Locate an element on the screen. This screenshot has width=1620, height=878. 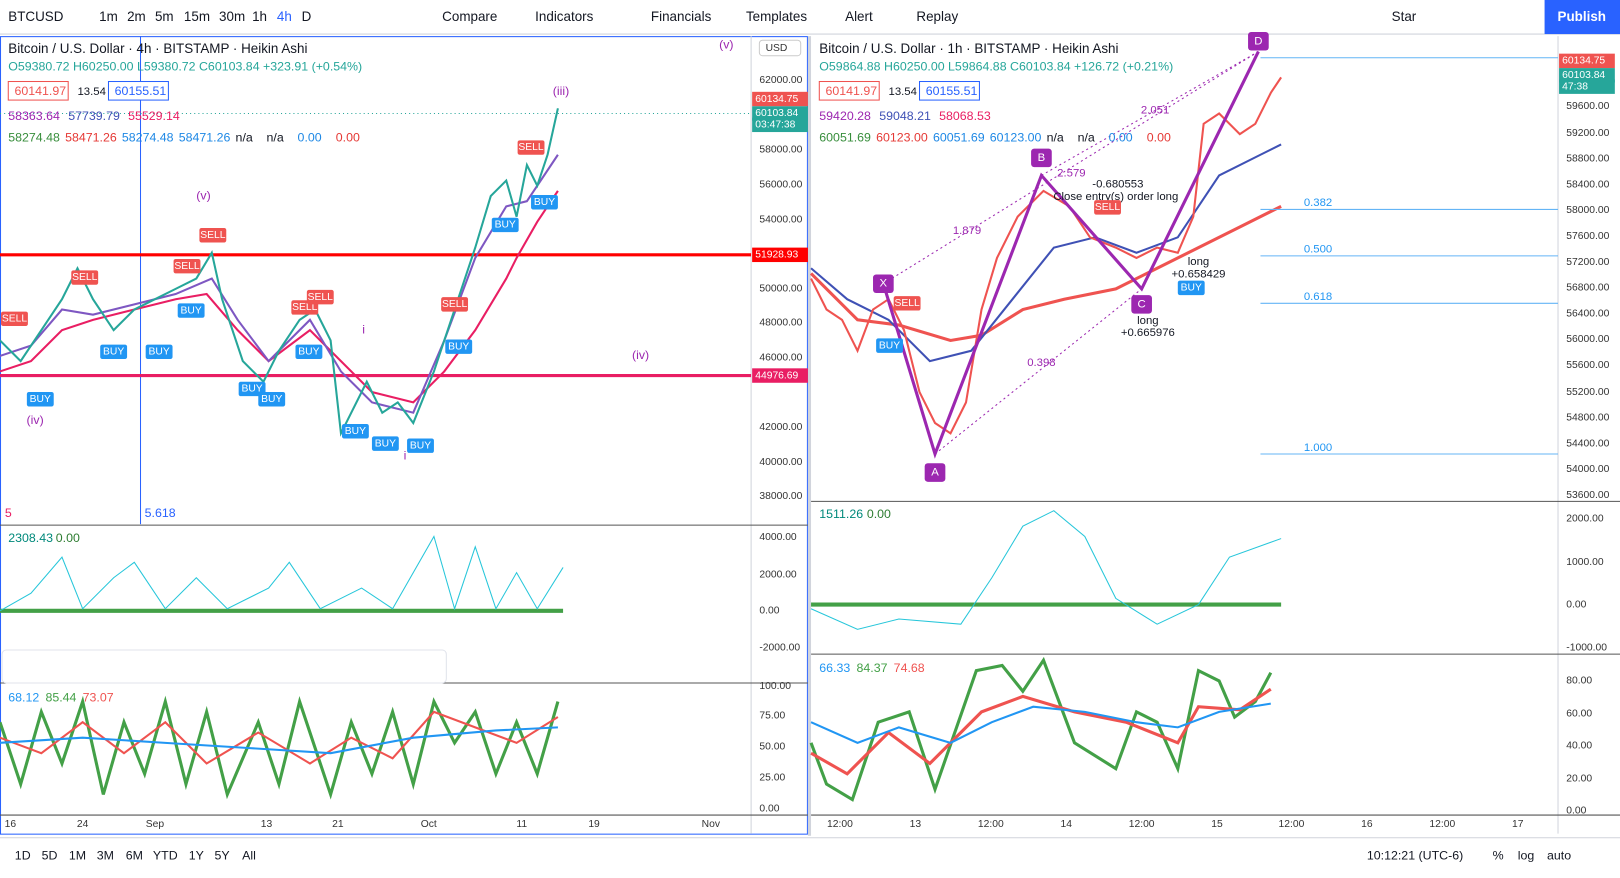
rsi-tick-label: 60.00 is located at coordinates (1579, 714).